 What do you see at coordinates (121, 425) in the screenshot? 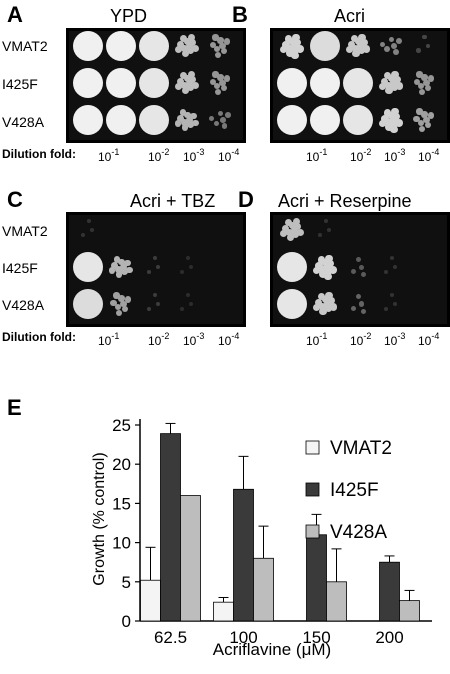
I see `y-tick-label: 25` at bounding box center [121, 425].